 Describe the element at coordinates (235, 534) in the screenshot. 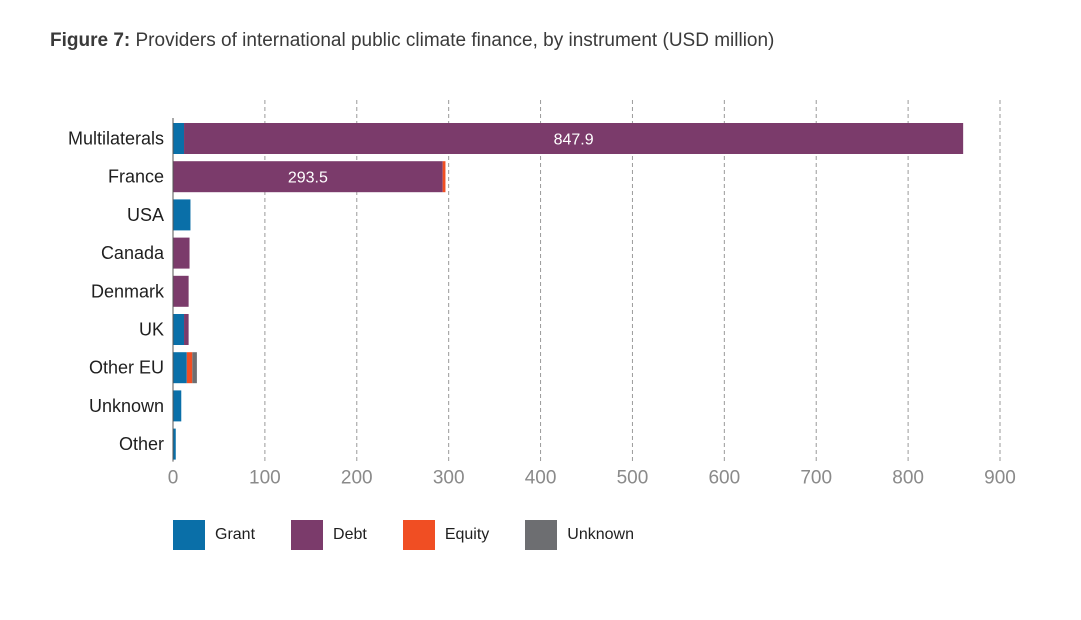

I see `legend-label-grant: Grant` at that location.